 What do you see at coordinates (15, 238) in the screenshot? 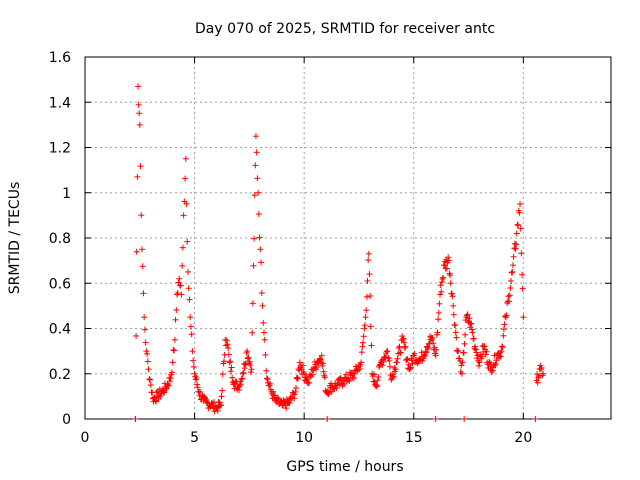
I see `y-axis-label: SRMTID / TECUs` at bounding box center [15, 238].